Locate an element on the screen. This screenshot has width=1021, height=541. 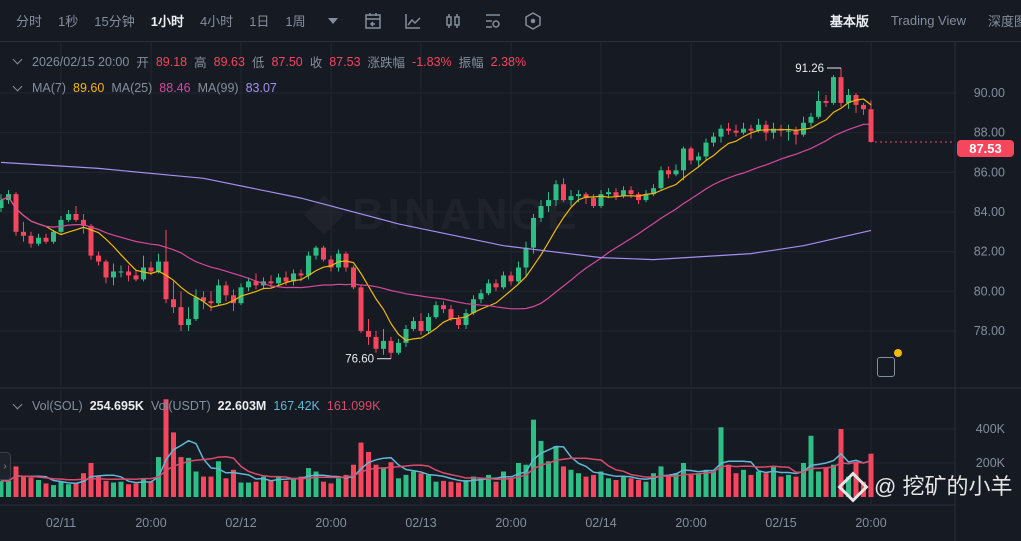
tab-trading-view: Trading View is located at coordinates (928, 20).